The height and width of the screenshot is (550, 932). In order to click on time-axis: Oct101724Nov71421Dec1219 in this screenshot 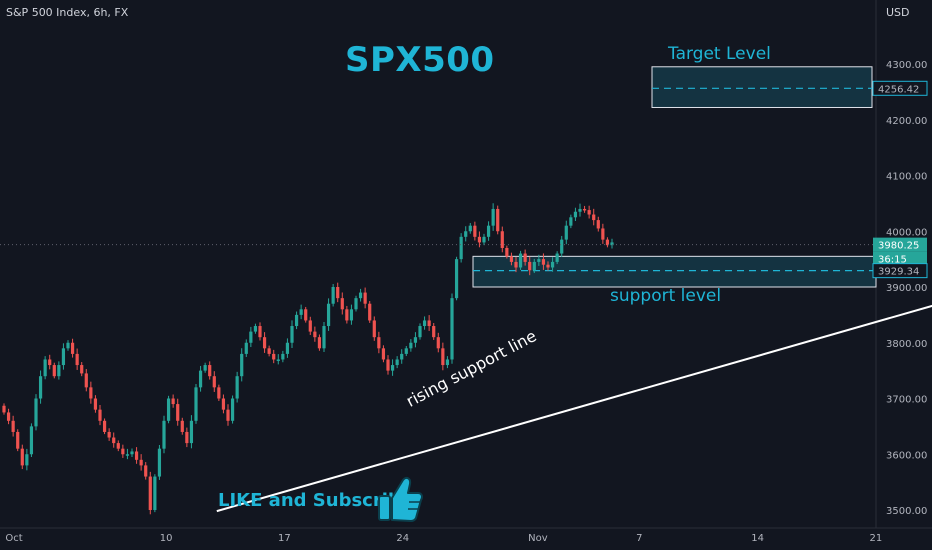, I will do `click(468, 538)`.